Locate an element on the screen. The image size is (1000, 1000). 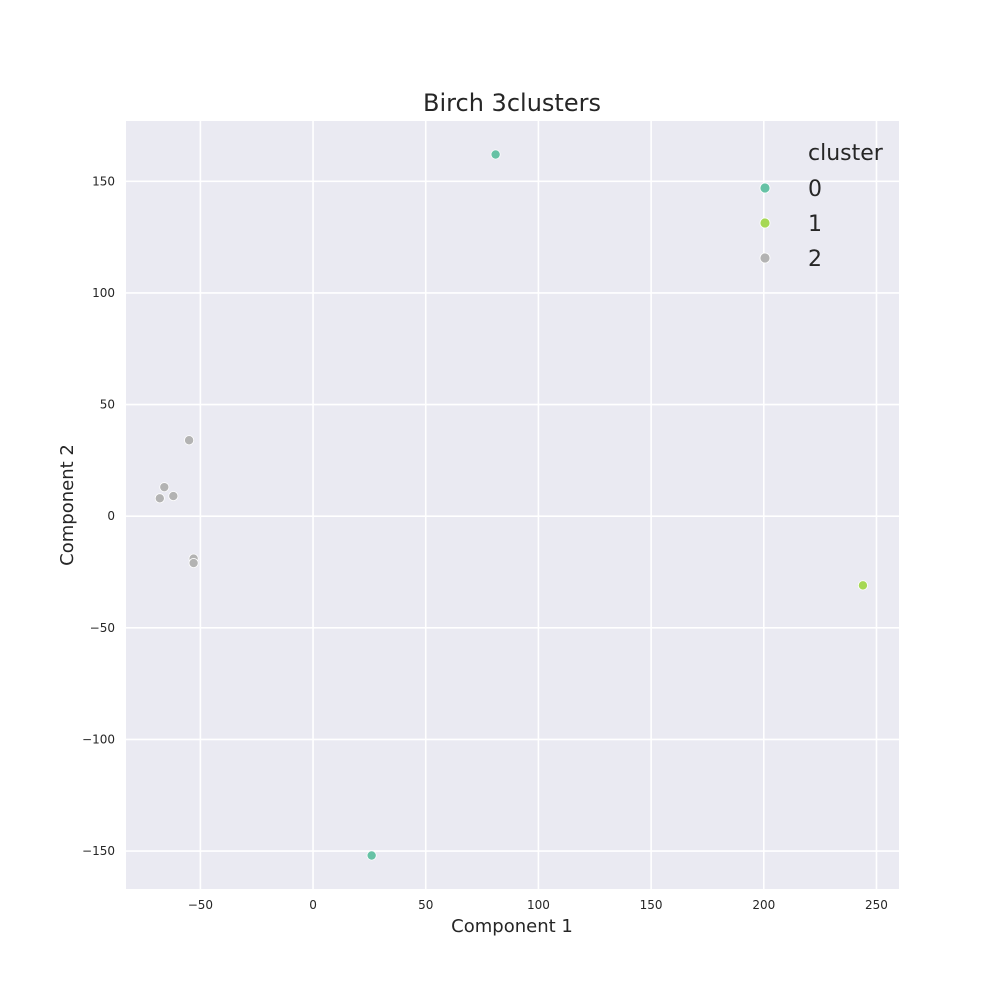
y-tick-label: −100 is located at coordinates (98, 739).